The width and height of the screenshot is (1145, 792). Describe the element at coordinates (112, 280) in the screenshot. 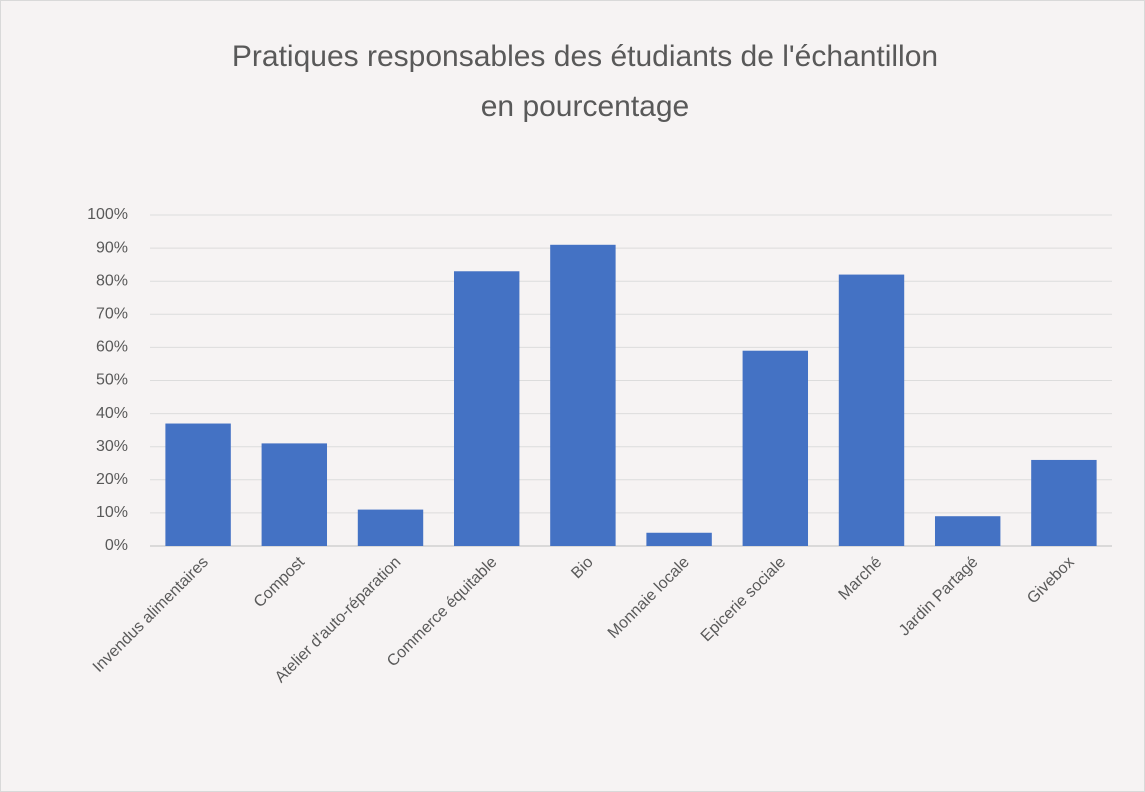

I see `y-tick-label: 80%` at that location.